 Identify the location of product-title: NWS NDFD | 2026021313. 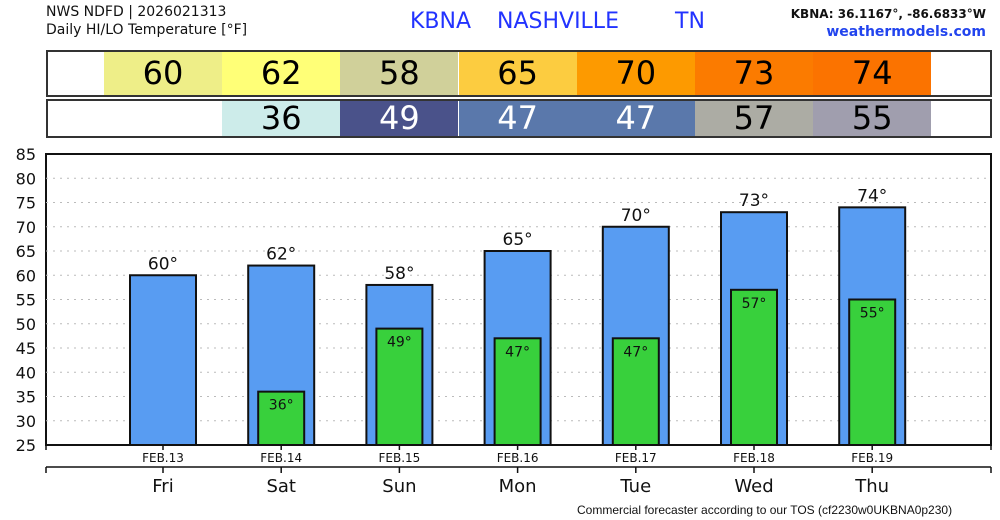
(136, 12).